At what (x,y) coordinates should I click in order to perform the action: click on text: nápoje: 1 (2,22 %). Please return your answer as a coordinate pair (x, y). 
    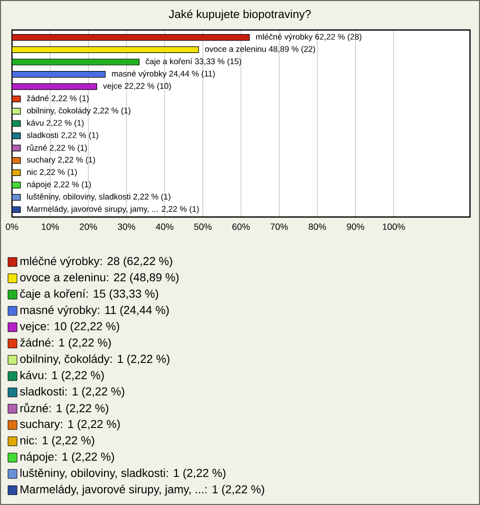
    Looking at the image, I should click on (67, 458).